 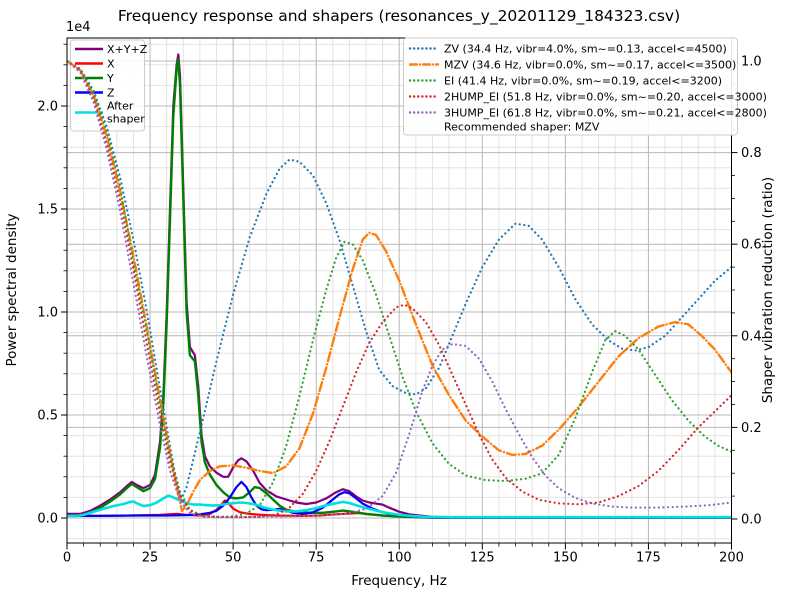 I want to click on right-y-tick-label: 0.6, so click(x=751, y=245).